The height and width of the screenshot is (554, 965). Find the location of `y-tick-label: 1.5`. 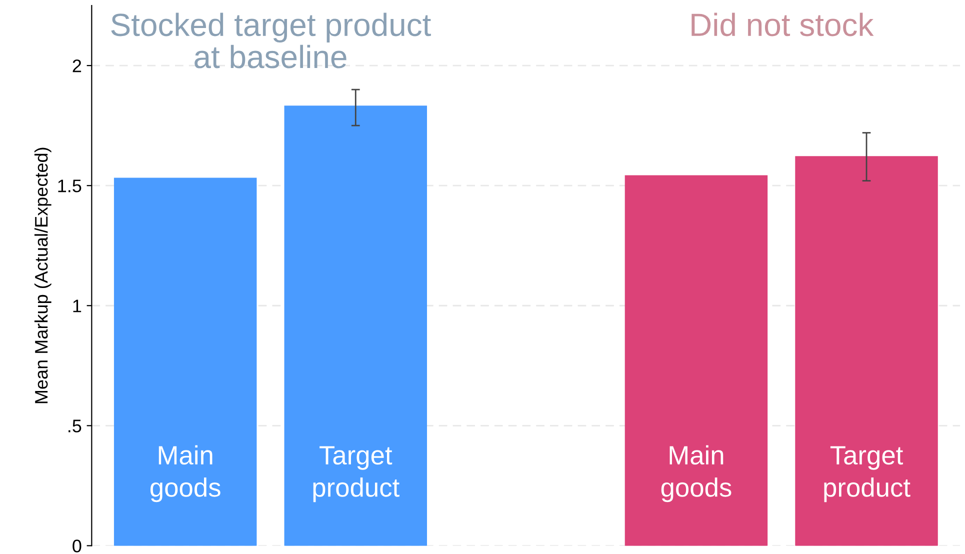

y-tick-label: 1.5 is located at coordinates (70, 186).